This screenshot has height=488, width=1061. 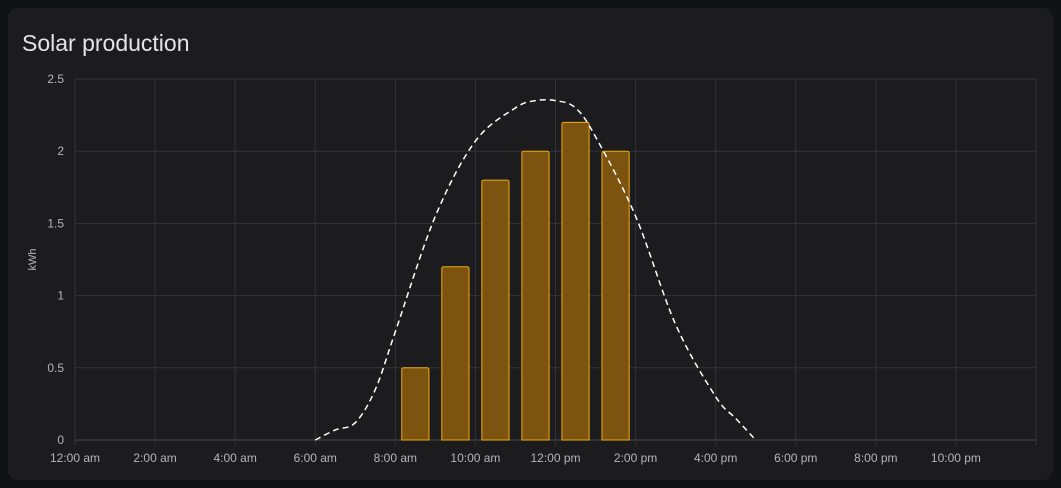 What do you see at coordinates (475, 458) in the screenshot?
I see `x-tick-label: 10:00 am` at bounding box center [475, 458].